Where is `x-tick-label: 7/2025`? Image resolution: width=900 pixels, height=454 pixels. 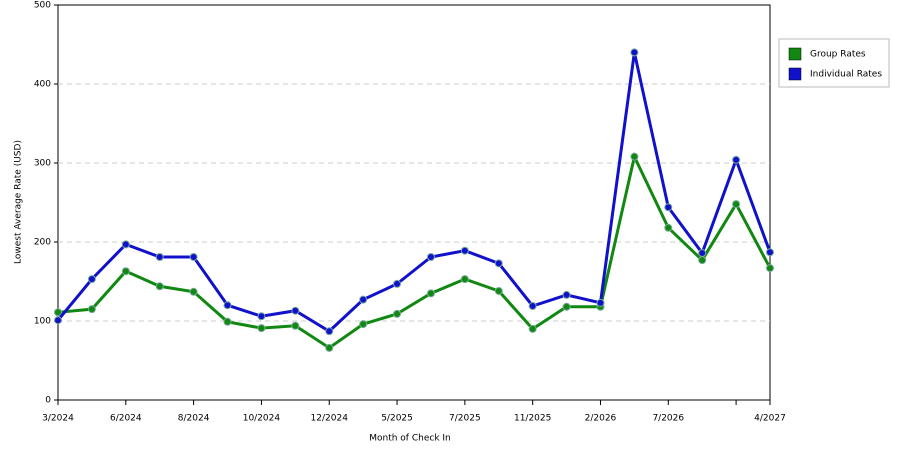
x-tick-label: 7/2025 is located at coordinates (465, 419).